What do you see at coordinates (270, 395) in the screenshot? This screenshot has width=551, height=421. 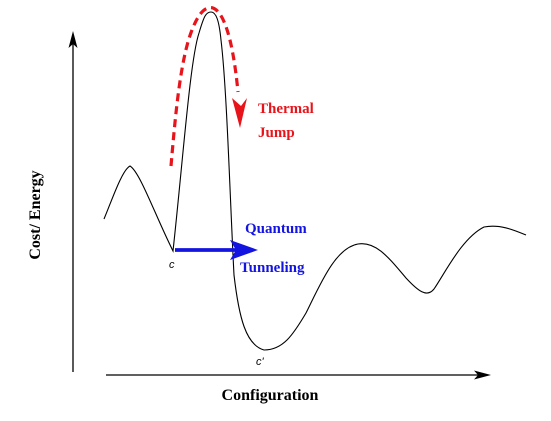 I see `x-axis-label: Configuration` at bounding box center [270, 395].